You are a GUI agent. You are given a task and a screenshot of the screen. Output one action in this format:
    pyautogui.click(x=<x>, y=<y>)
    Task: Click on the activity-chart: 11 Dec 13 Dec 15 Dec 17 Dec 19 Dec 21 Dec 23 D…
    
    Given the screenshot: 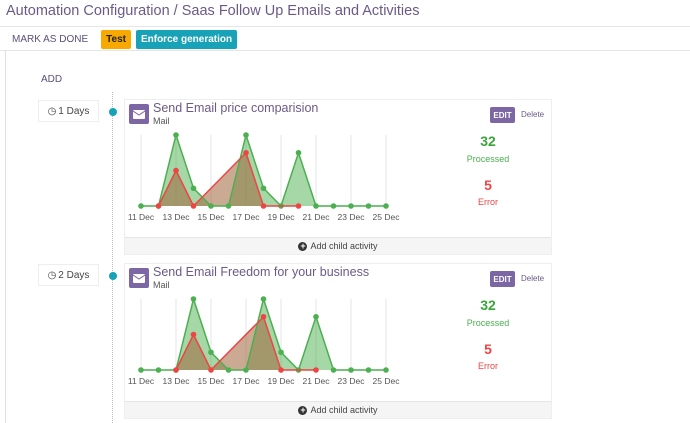 What is the action you would take?
    pyautogui.click(x=264, y=177)
    